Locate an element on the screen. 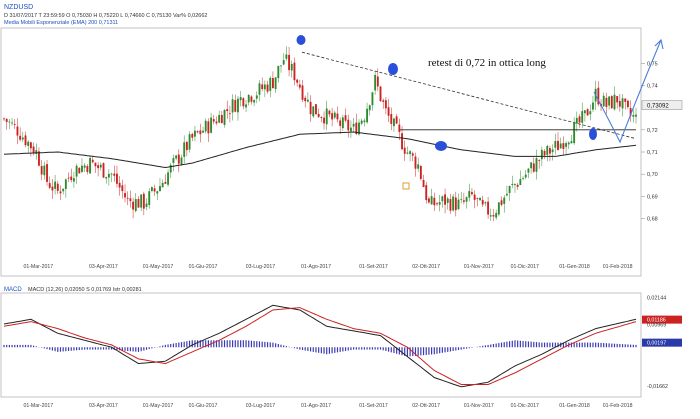 The image size is (700, 419). projection-arrow is located at coordinates (627, 91).